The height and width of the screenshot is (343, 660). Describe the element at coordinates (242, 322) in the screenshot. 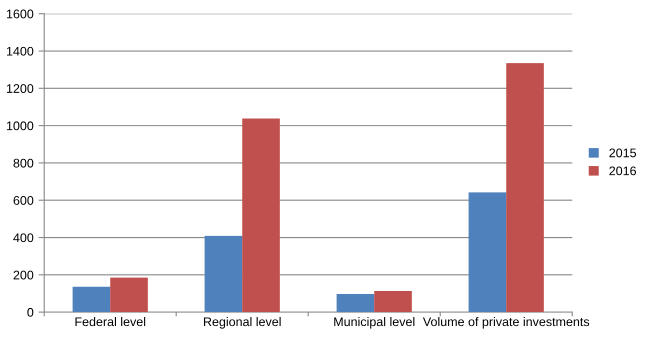

I see `x-tick-label: Regional level` at that location.